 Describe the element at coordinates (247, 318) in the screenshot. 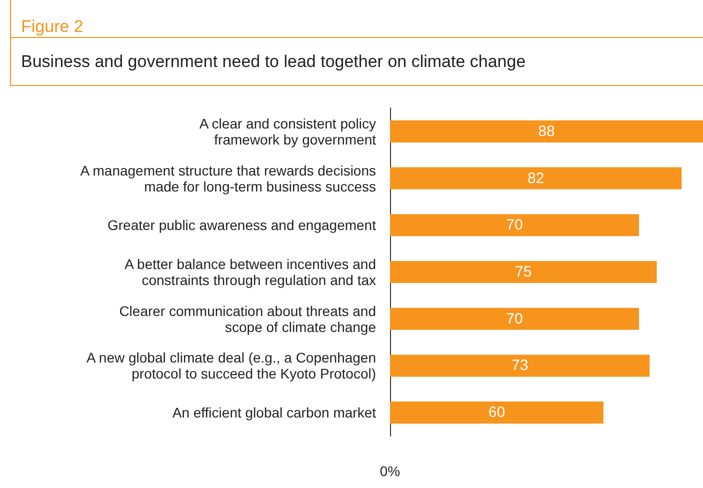

I see `y-tick-label: Clearer communication about threats and scope of climate change` at that location.